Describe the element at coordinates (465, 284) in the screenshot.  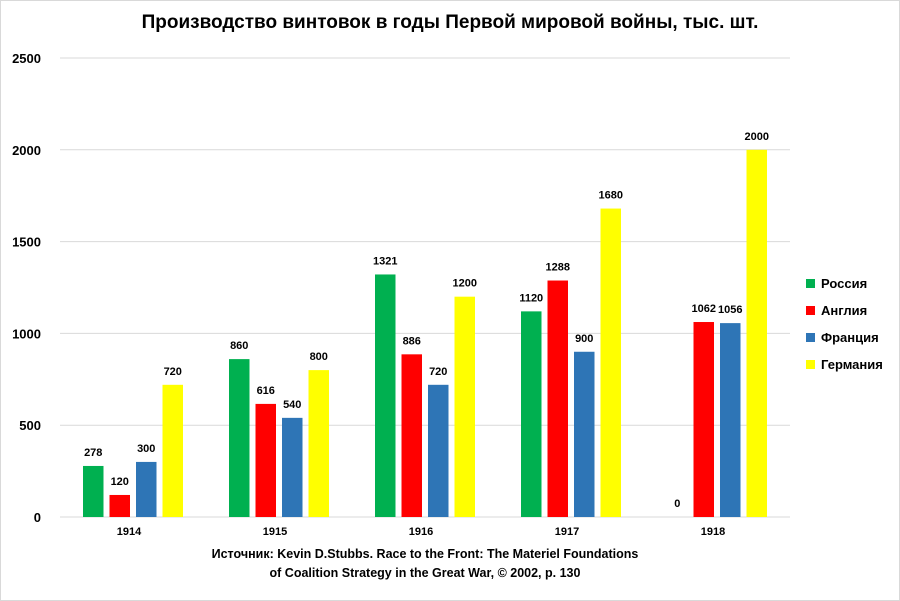
I see `data-label: 1200` at that location.